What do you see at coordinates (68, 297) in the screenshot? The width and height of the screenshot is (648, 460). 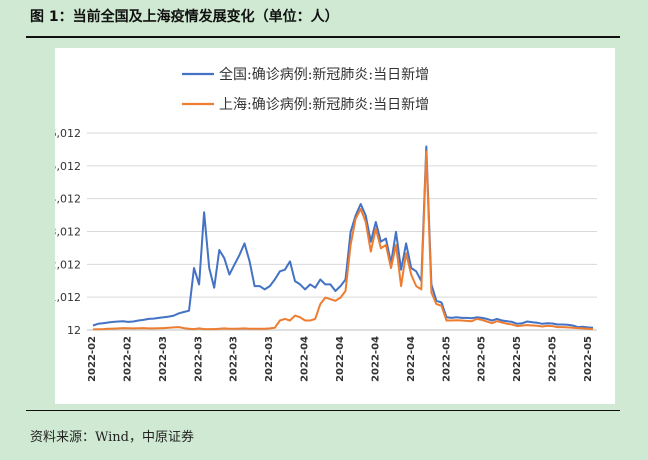 I see `y-tick-label: 1,012` at bounding box center [68, 297].